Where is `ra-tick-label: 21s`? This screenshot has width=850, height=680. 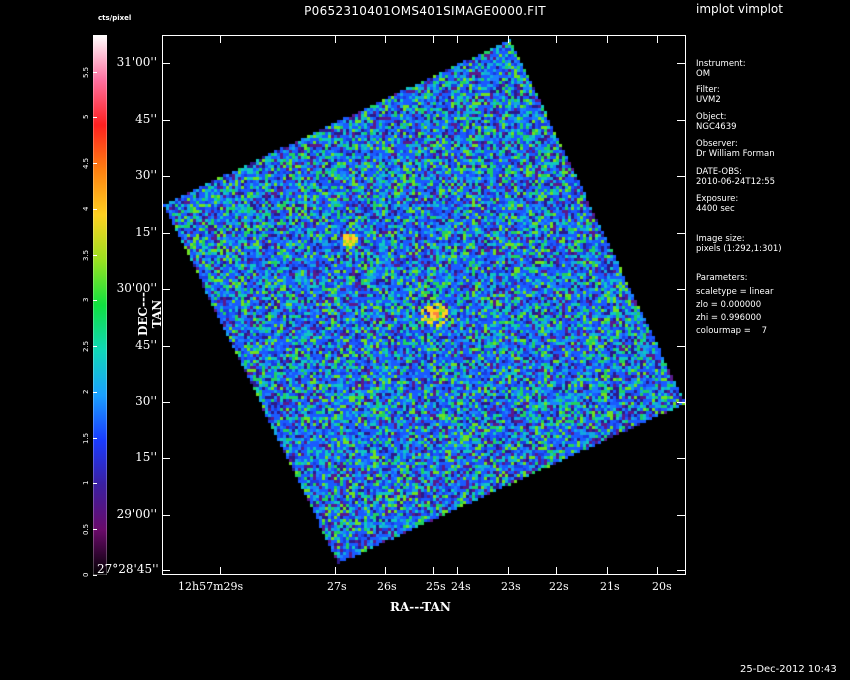
ra-tick-label: 21s is located at coordinates (610, 586).